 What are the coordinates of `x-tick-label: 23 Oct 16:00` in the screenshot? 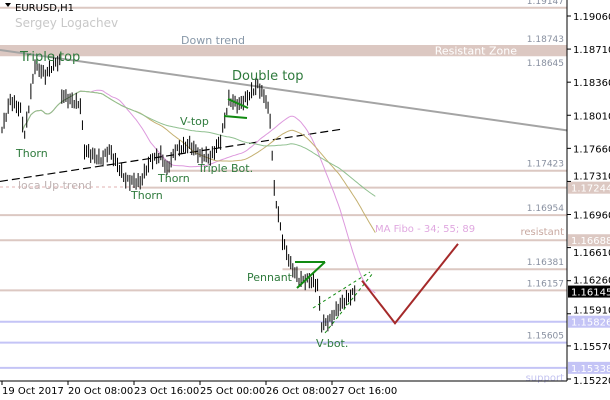 It's located at (166, 391).